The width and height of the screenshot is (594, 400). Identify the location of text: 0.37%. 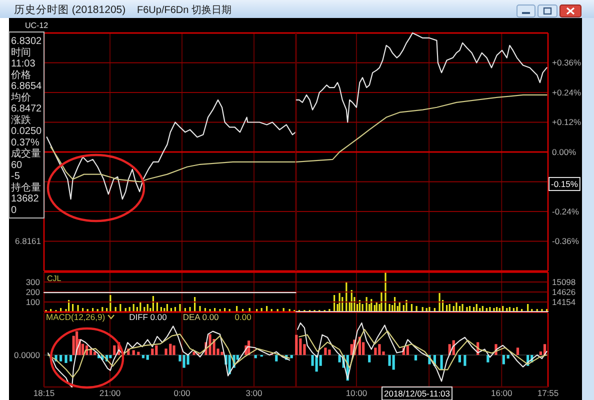
(25, 142).